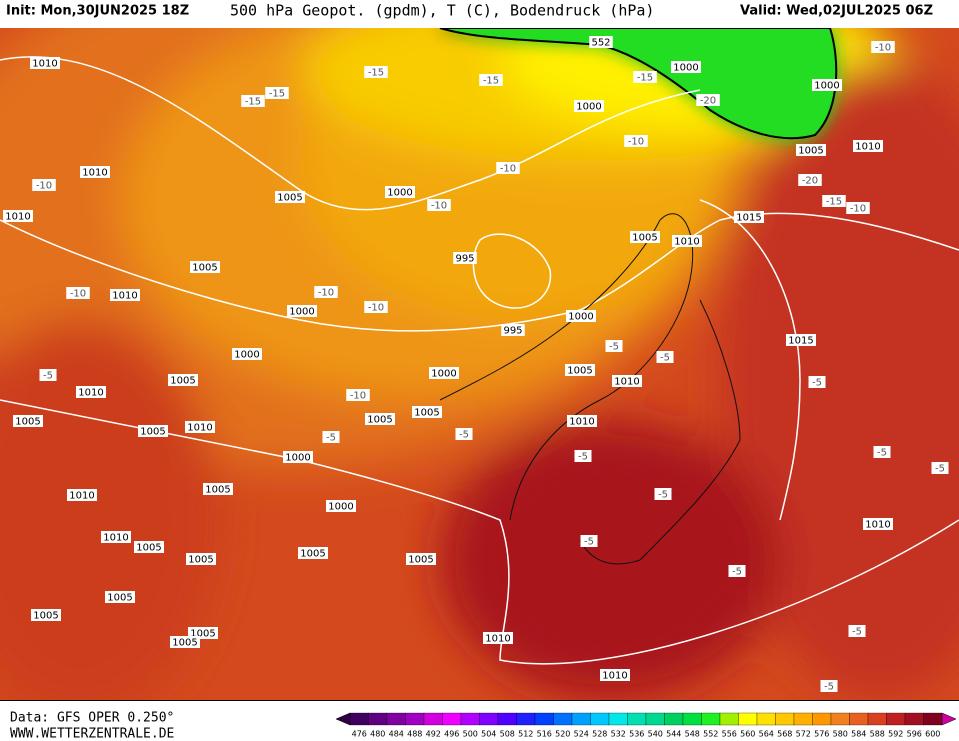 The height and width of the screenshot is (741, 959). Describe the element at coordinates (932, 734) in the screenshot. I see `colorbar-label: 600` at that location.